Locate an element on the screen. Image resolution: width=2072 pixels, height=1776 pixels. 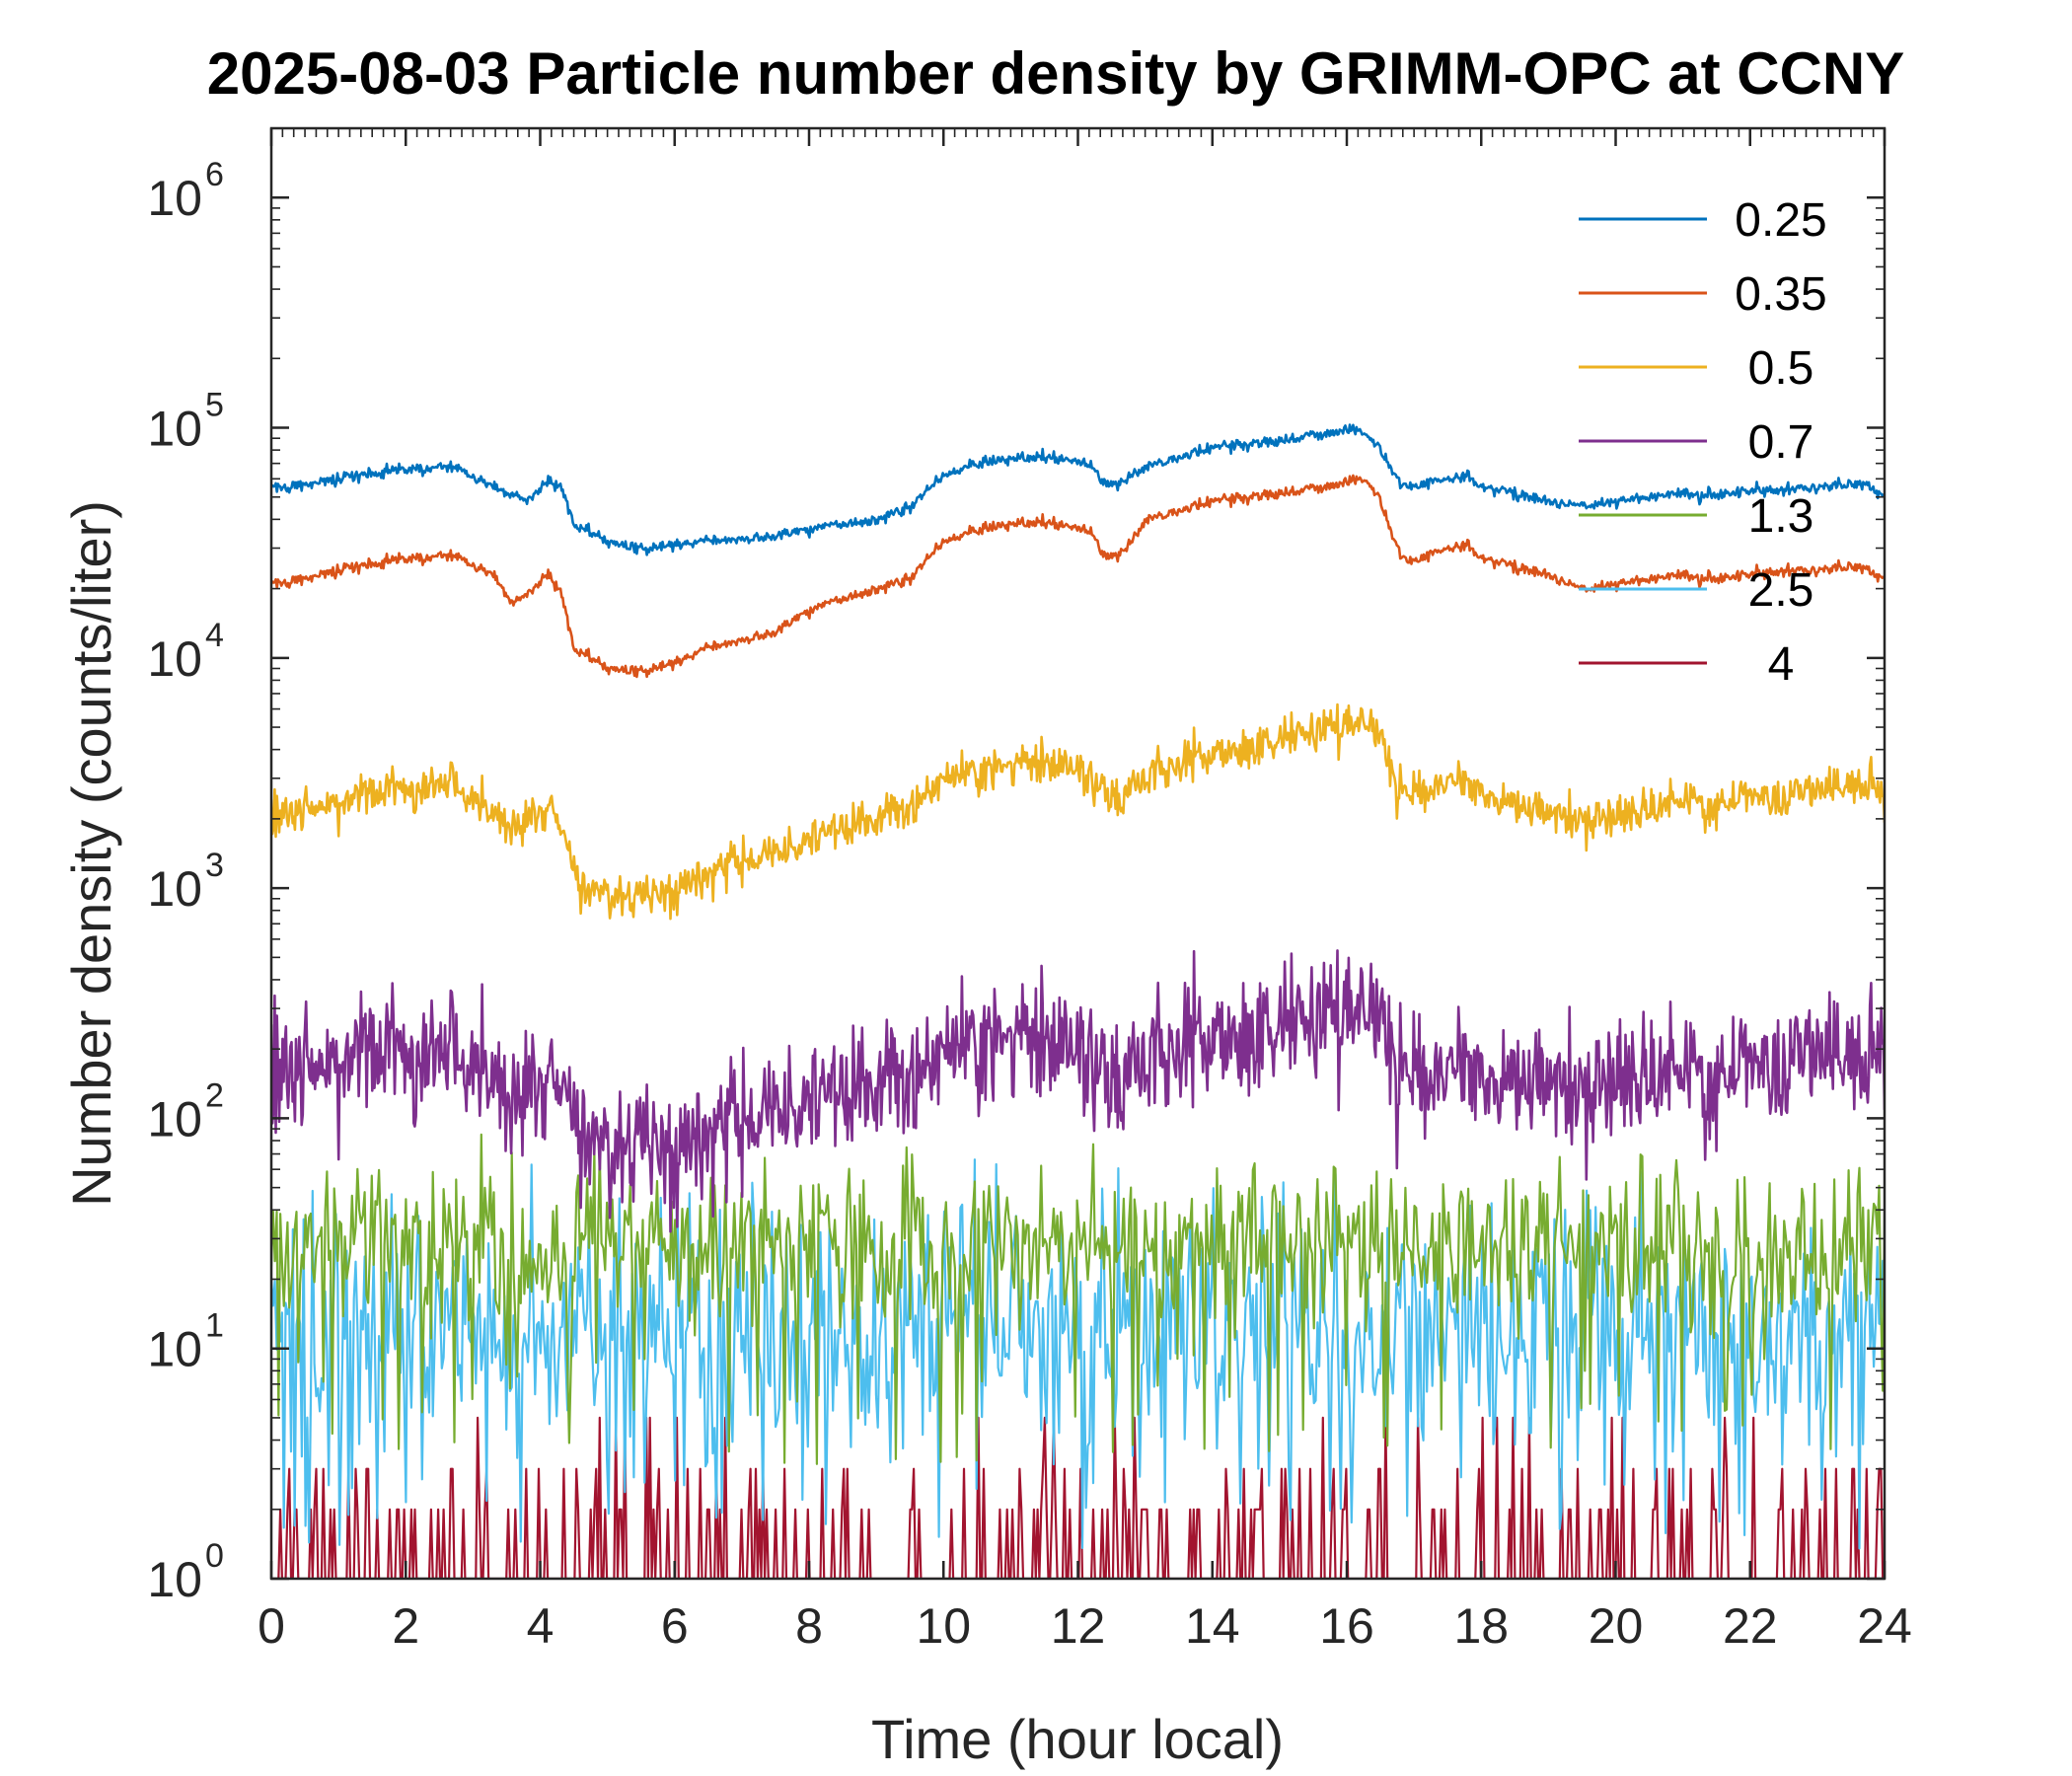
legend-entry: 4 is located at coordinates (1687, 665).